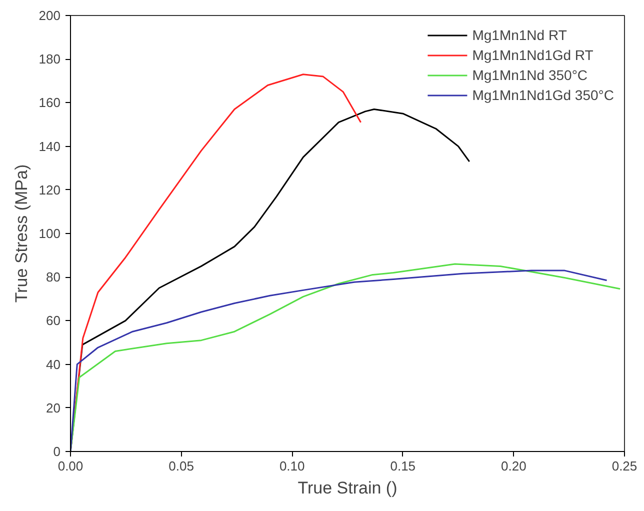 The width and height of the screenshot is (644, 511). I want to click on y-tick-label: 100, so click(49, 233).